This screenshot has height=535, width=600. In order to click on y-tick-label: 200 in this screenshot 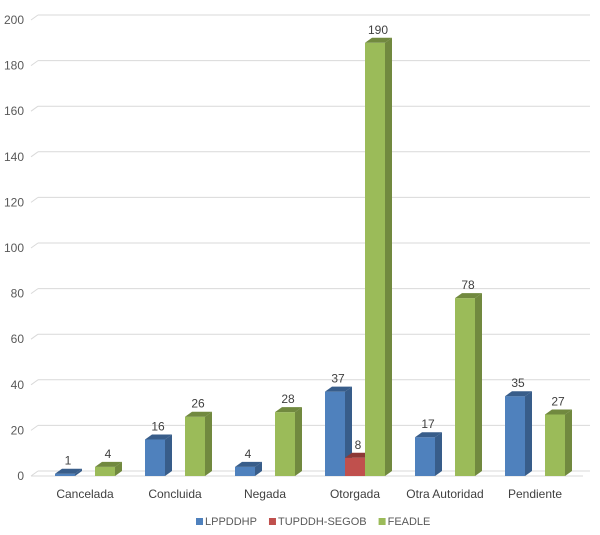, I will do `click(14, 20)`.